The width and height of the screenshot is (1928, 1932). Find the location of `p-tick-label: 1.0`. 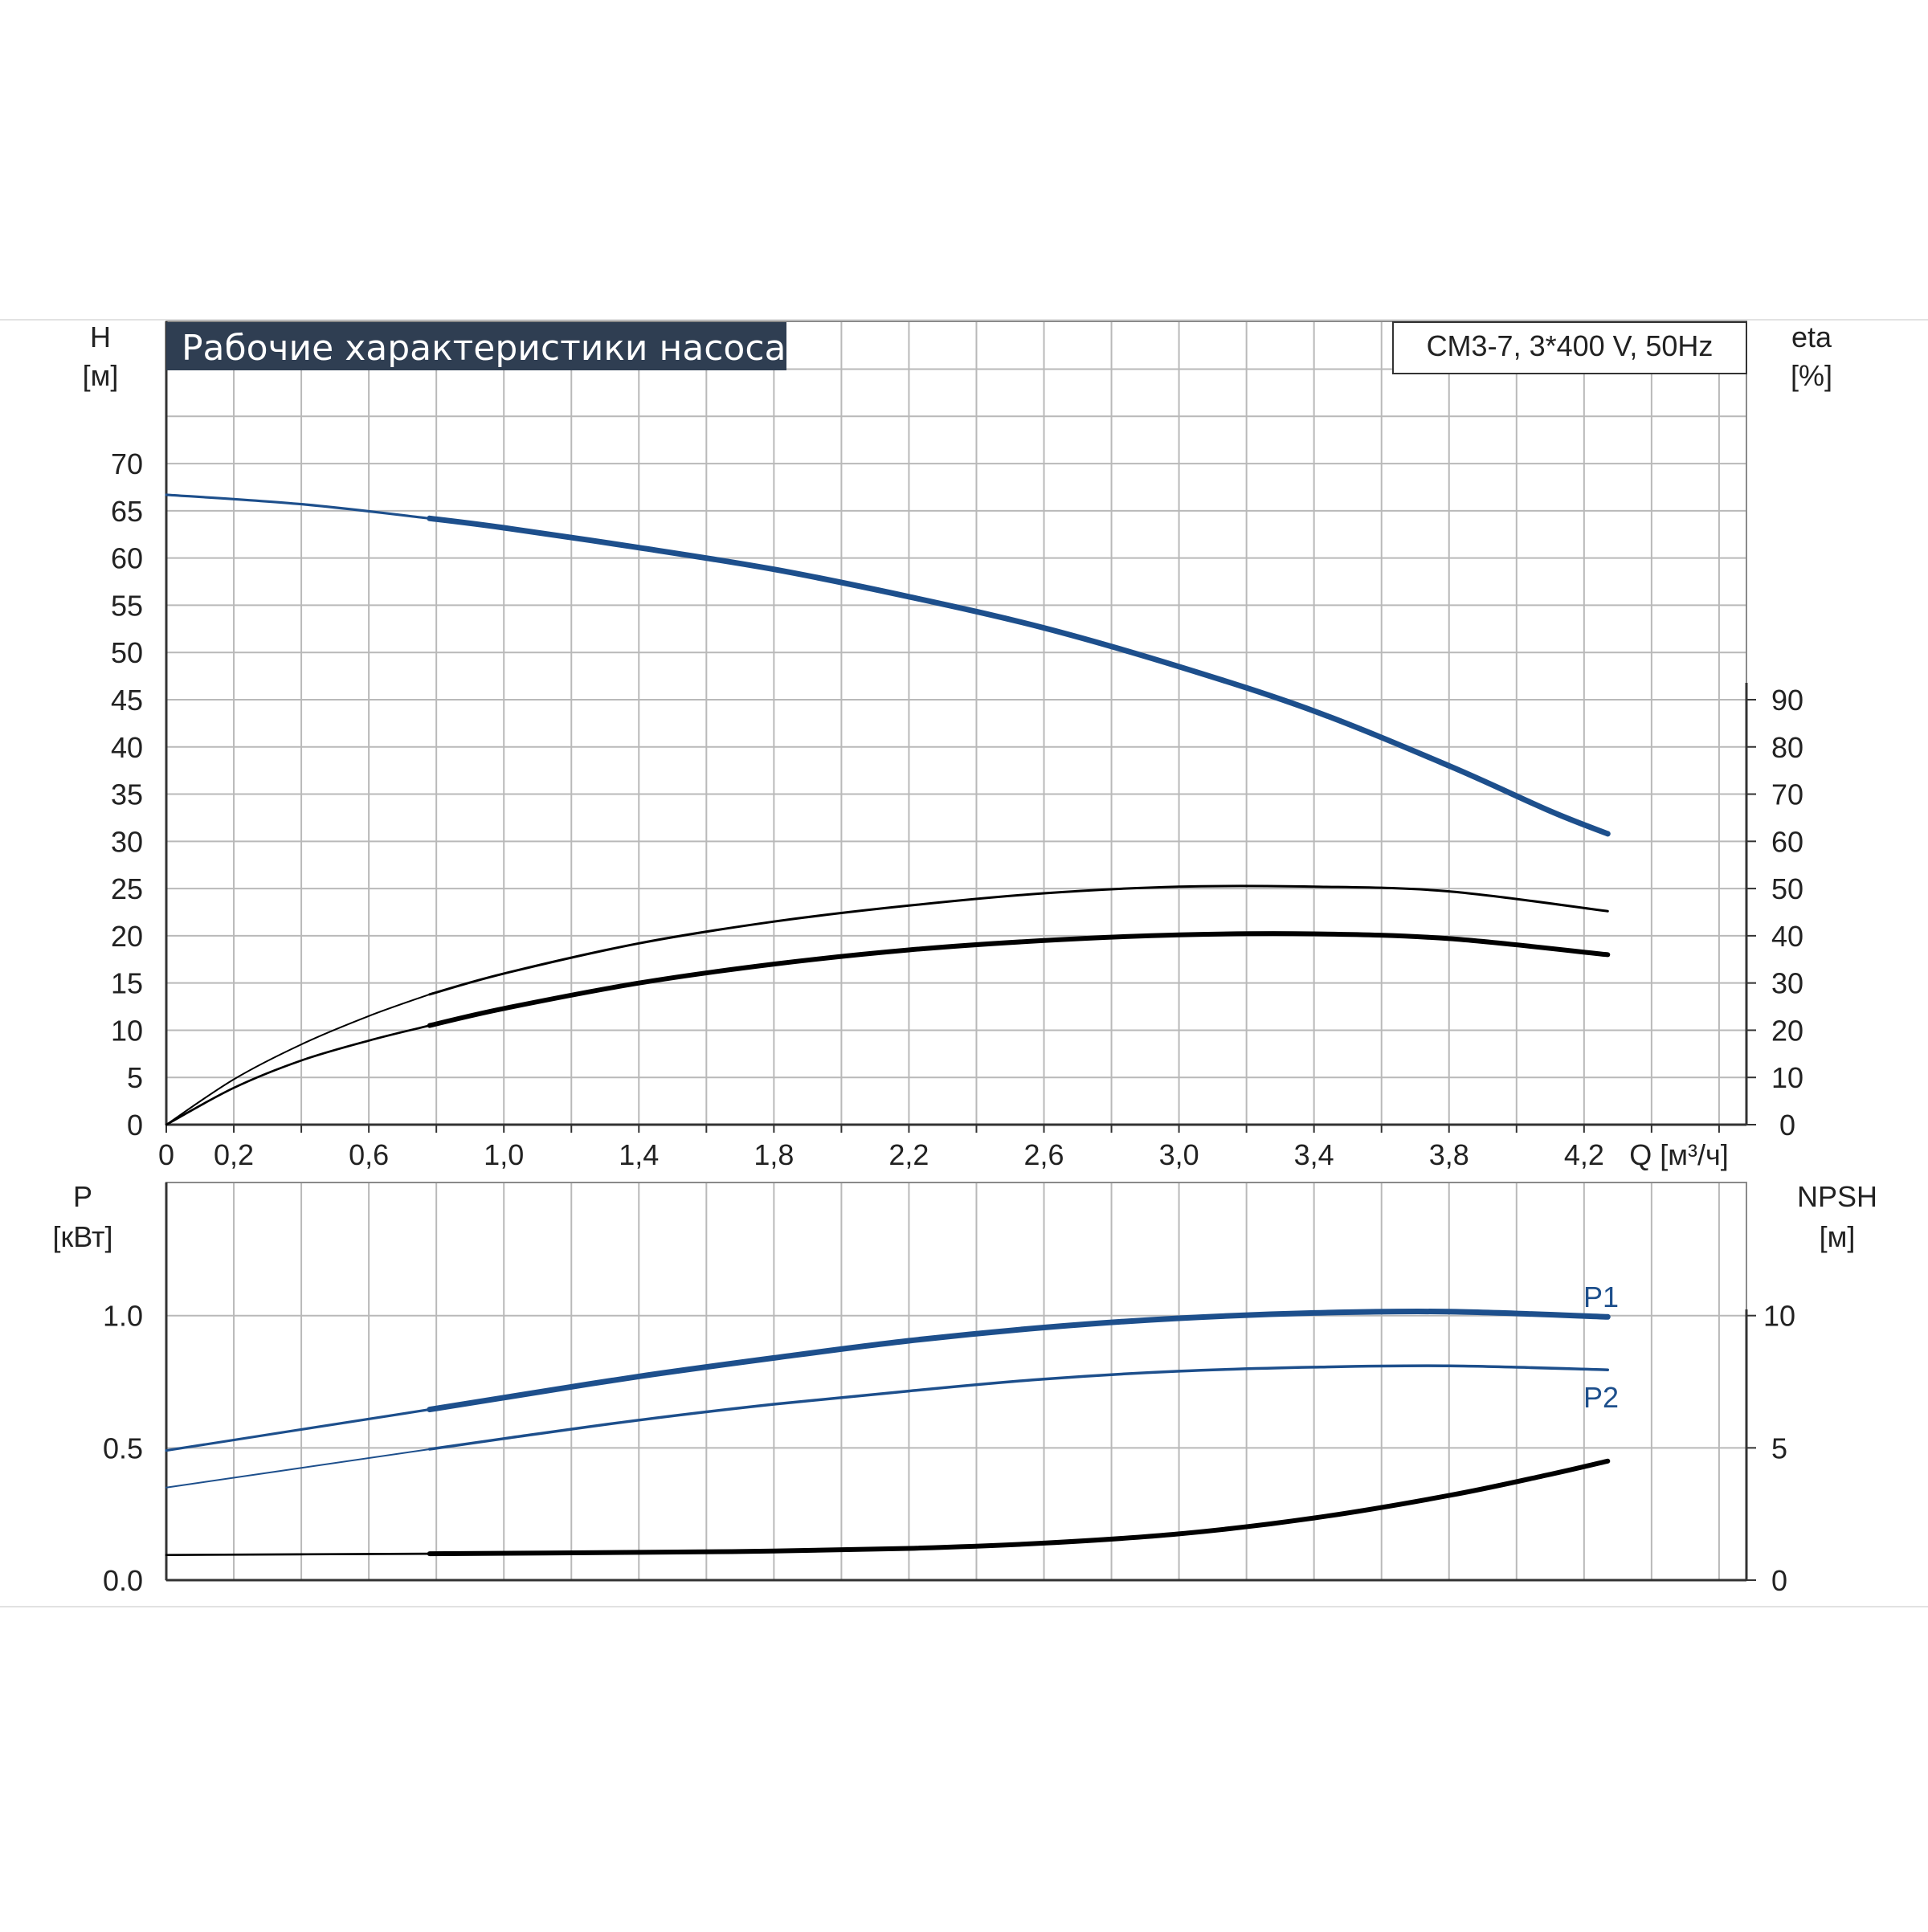

p-tick-label: 1.0 is located at coordinates (123, 1316).